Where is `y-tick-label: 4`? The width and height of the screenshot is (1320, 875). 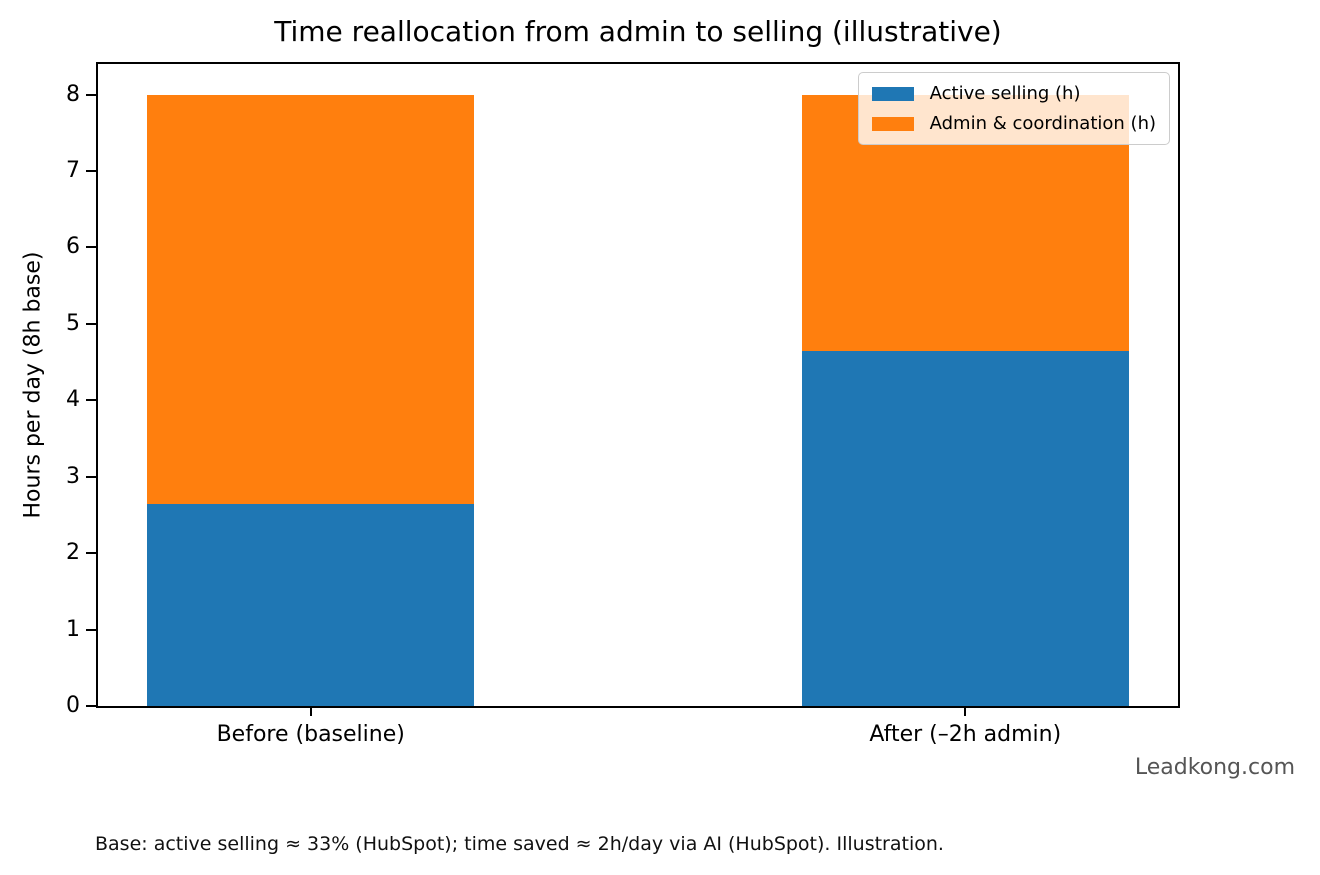 y-tick-label: 4 is located at coordinates (73, 400).